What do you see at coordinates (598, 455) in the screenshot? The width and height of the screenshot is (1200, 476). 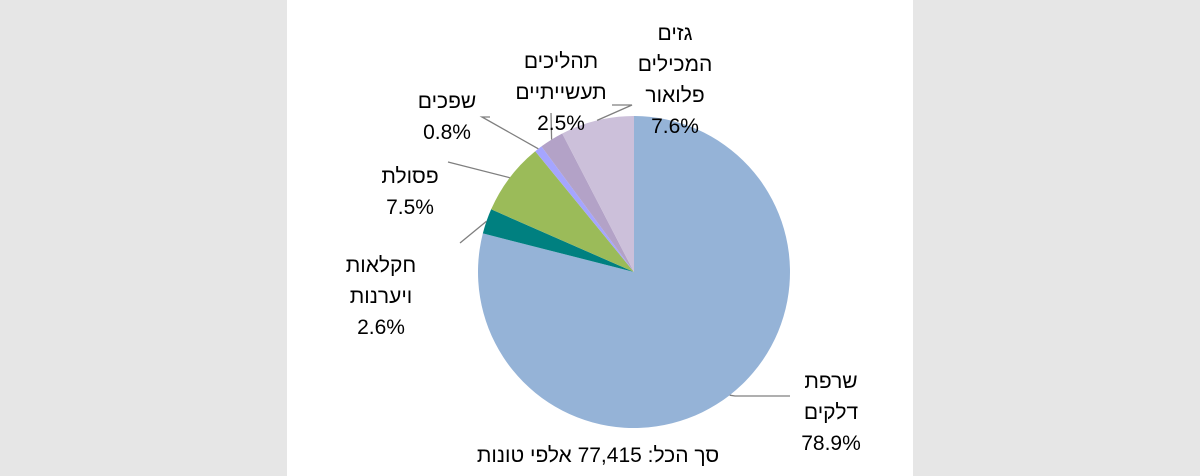 I see `total-caption: סך הכל: 77,415 אלפי טונות` at bounding box center [598, 455].